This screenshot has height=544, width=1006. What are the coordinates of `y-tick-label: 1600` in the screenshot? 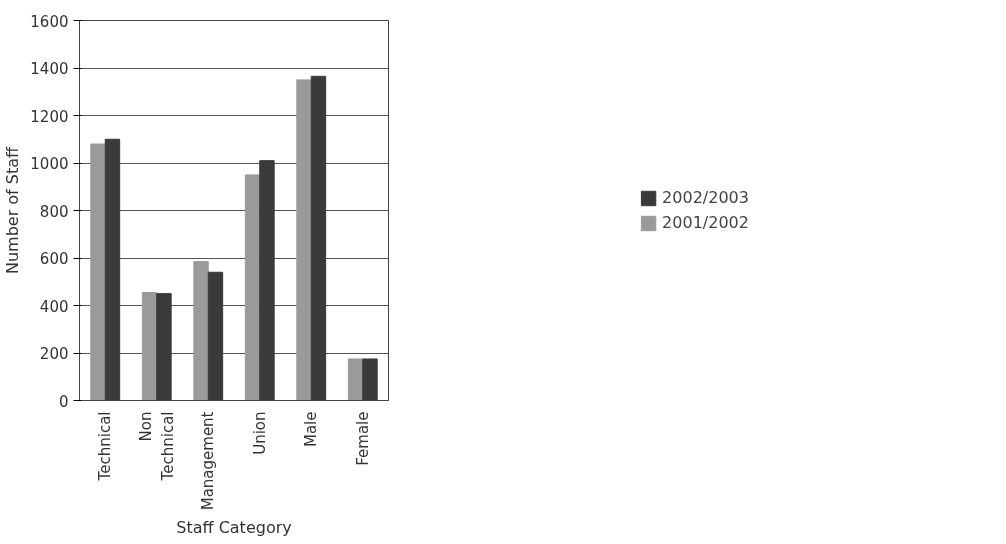 It's located at (49, 21).